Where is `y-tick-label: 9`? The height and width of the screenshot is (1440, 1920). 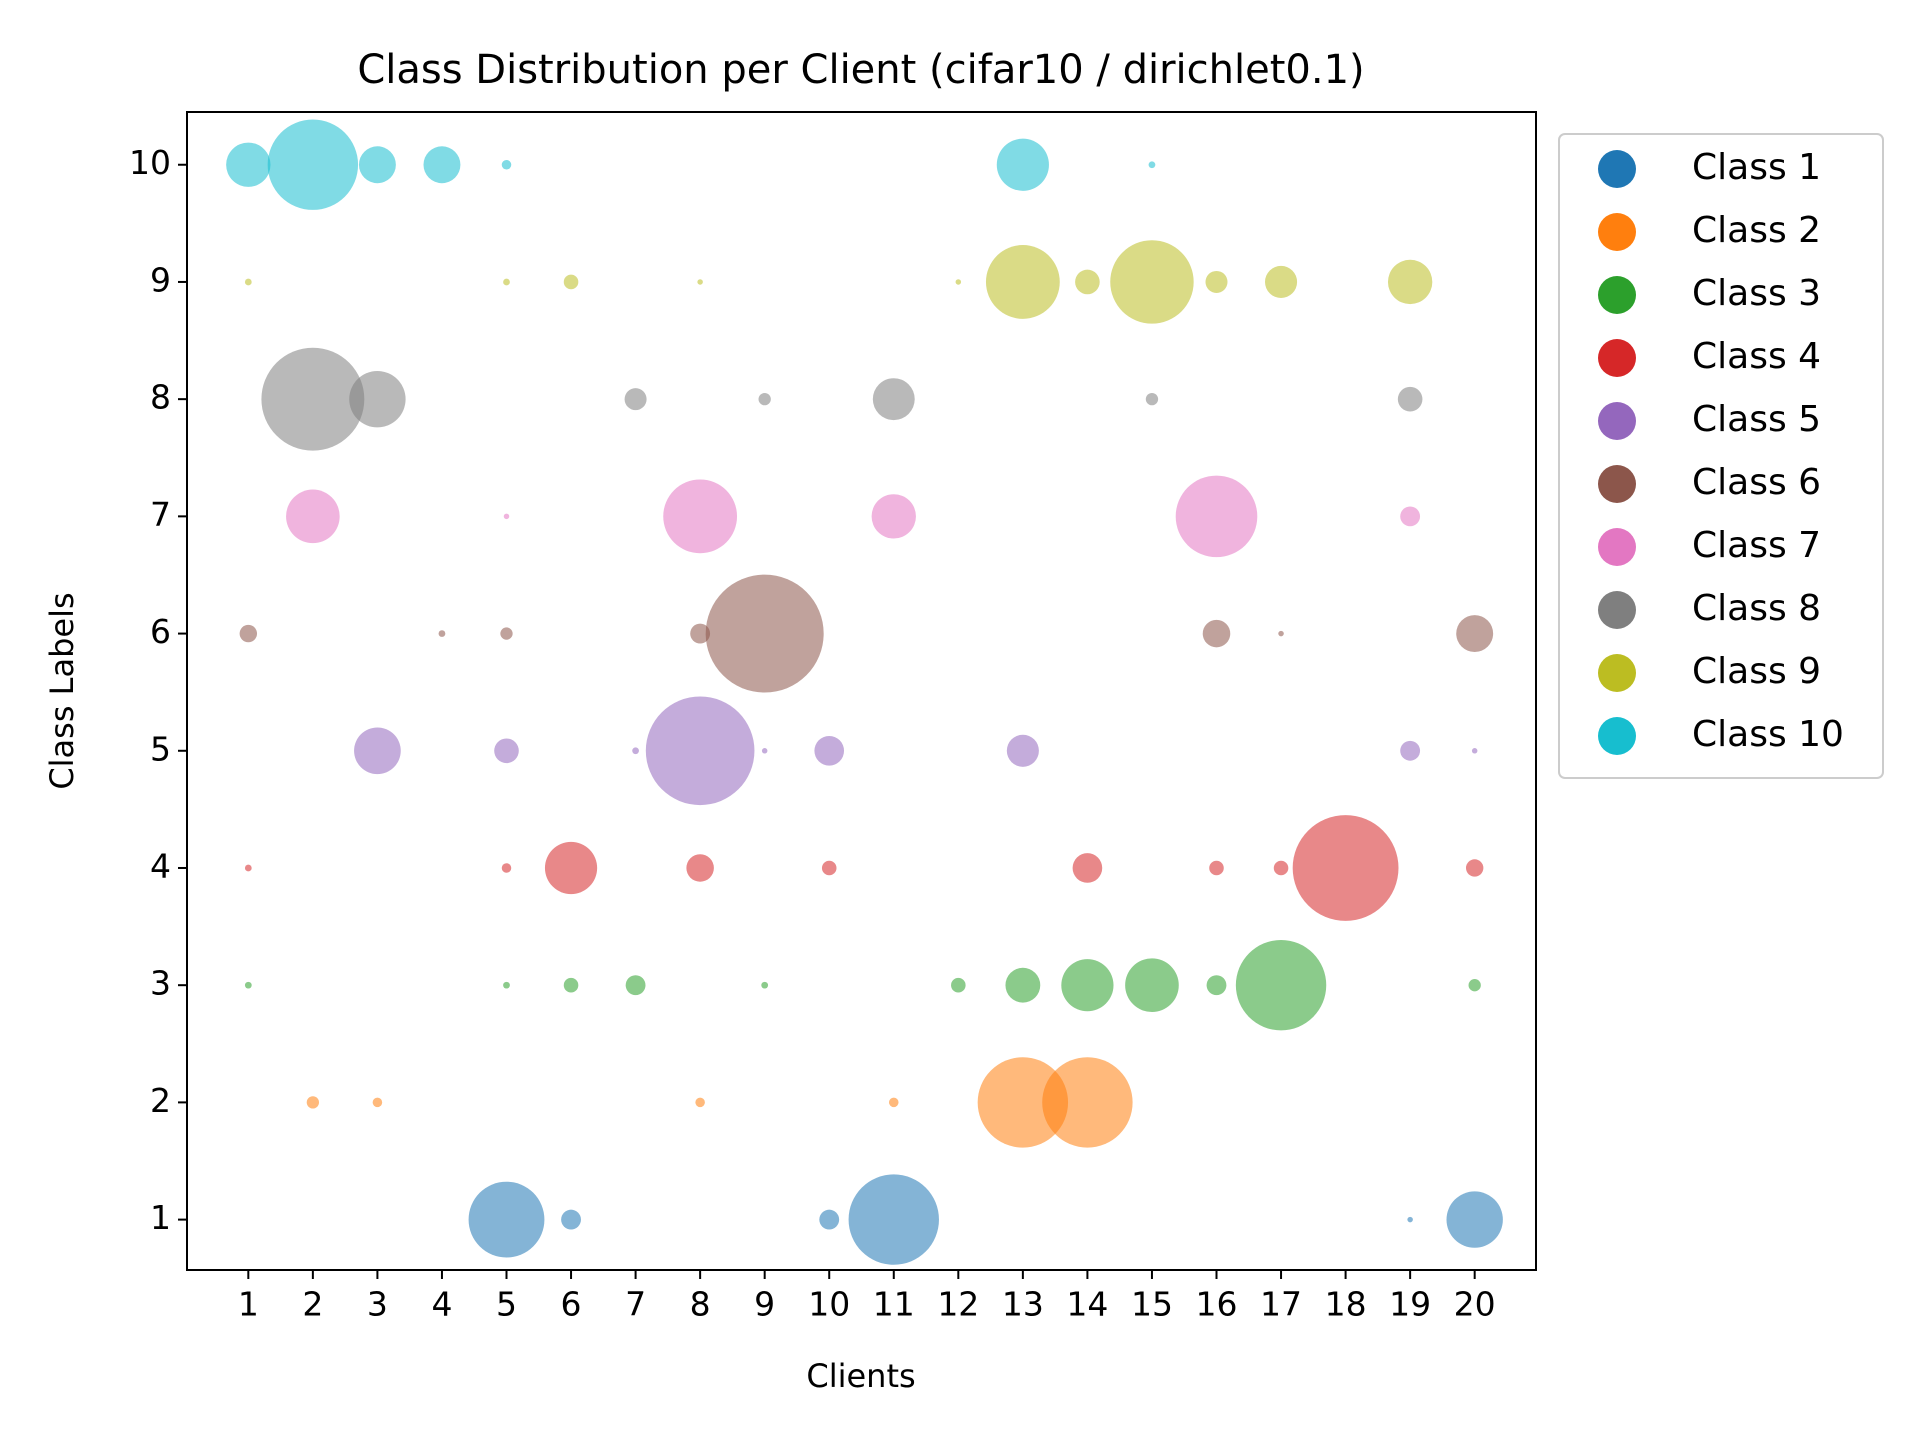
y-tick-label: 9 is located at coordinates (160, 279).